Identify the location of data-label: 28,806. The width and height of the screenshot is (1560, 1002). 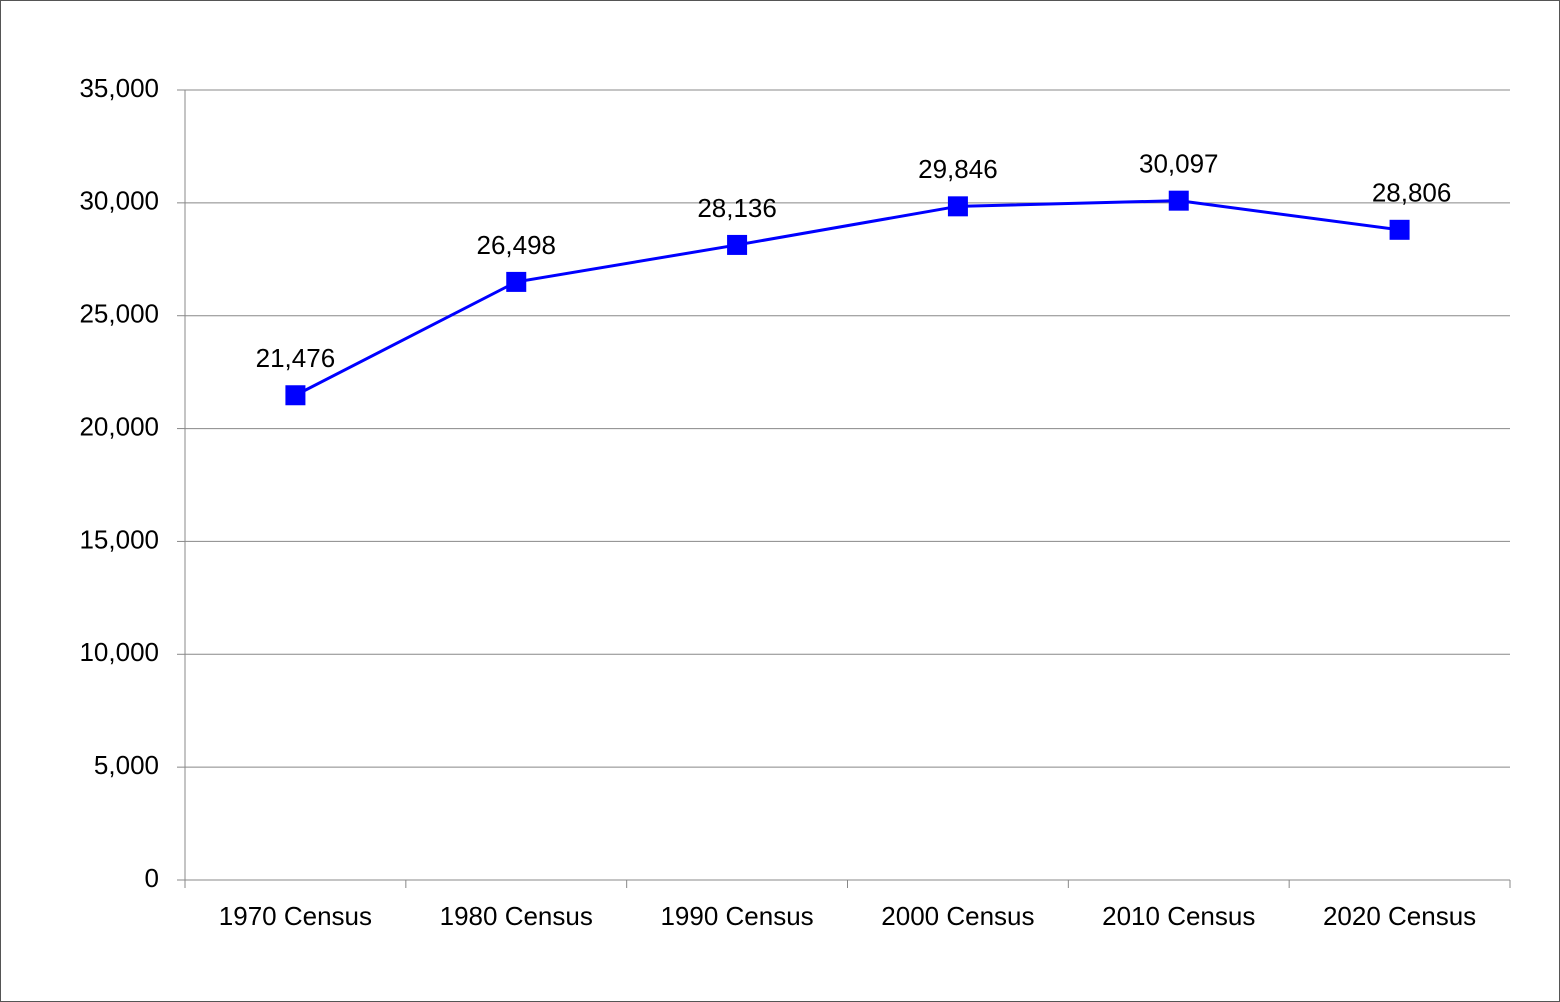
(1412, 193).